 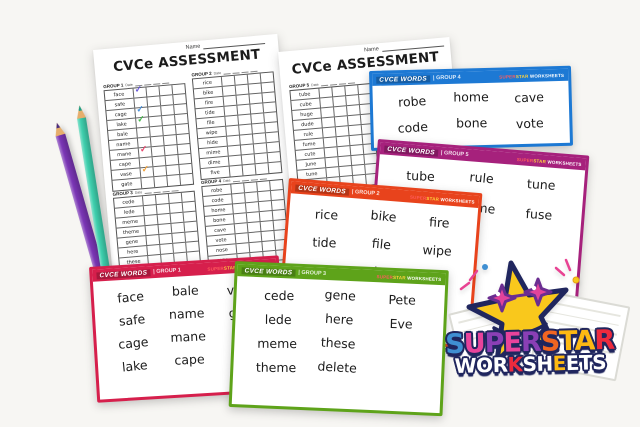 I want to click on logo-letter: E, so click(x=559, y=363).